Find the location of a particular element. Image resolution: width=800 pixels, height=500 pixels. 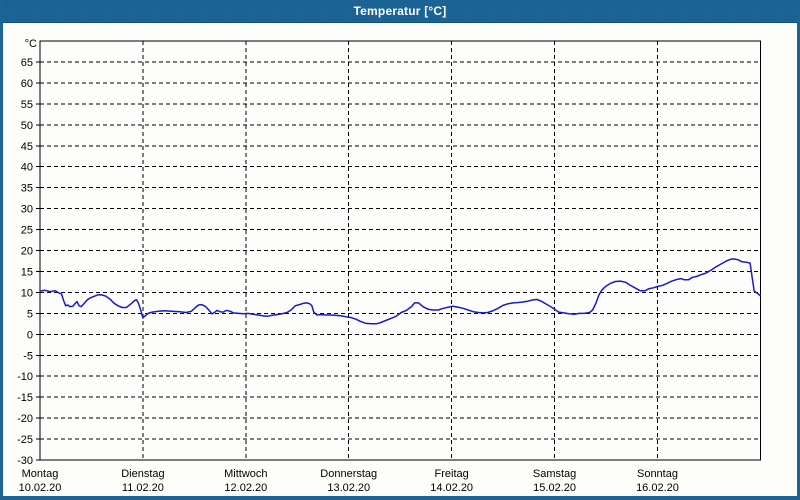

x-axis-day-label: Samstag is located at coordinates (554, 474).